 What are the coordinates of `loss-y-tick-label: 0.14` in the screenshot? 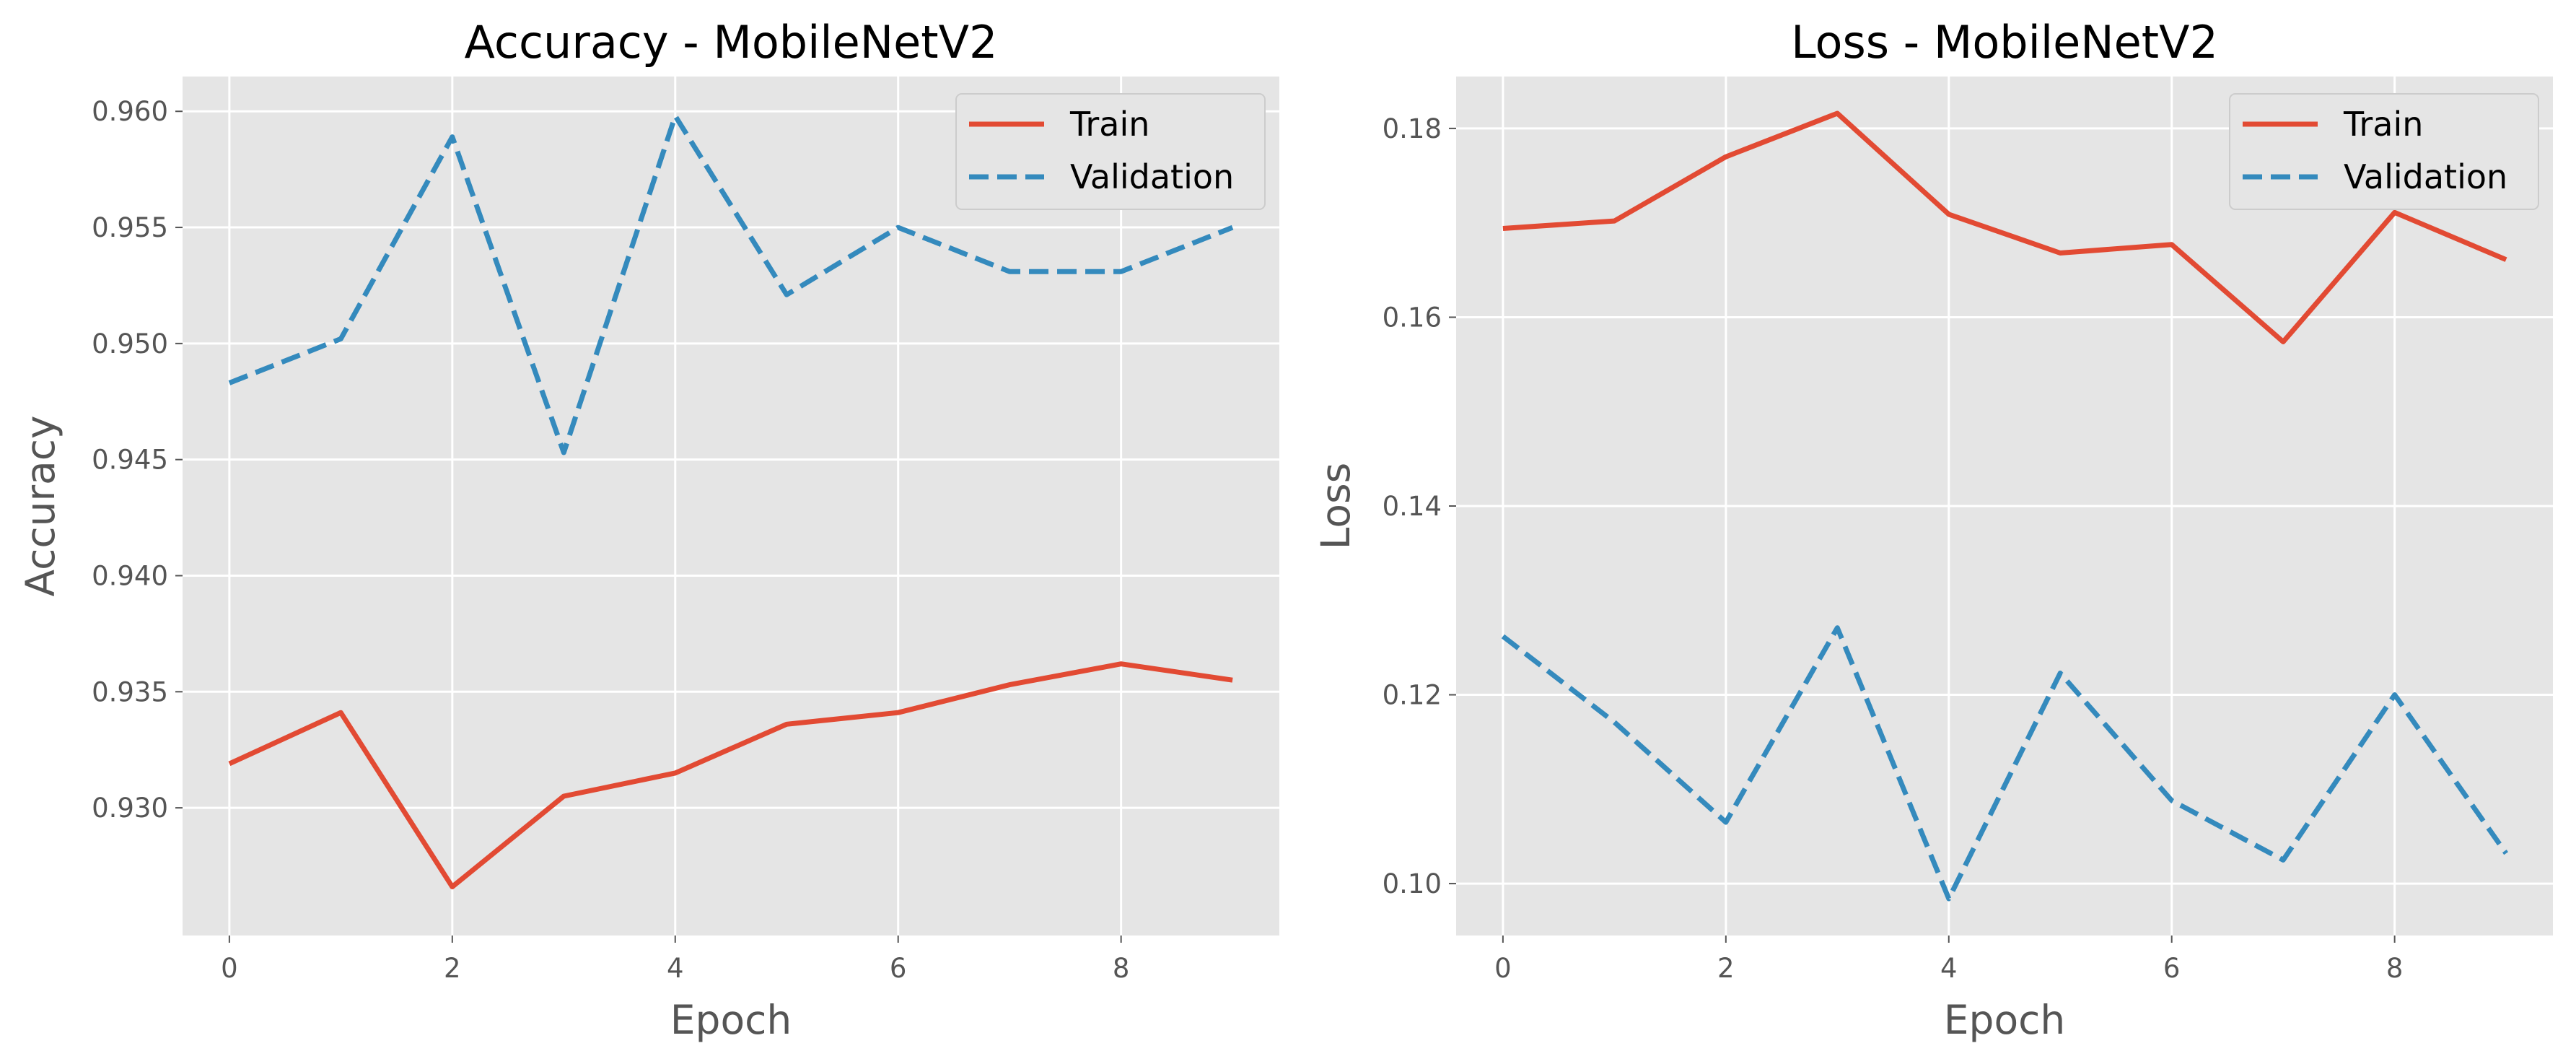 It's located at (1412, 507).